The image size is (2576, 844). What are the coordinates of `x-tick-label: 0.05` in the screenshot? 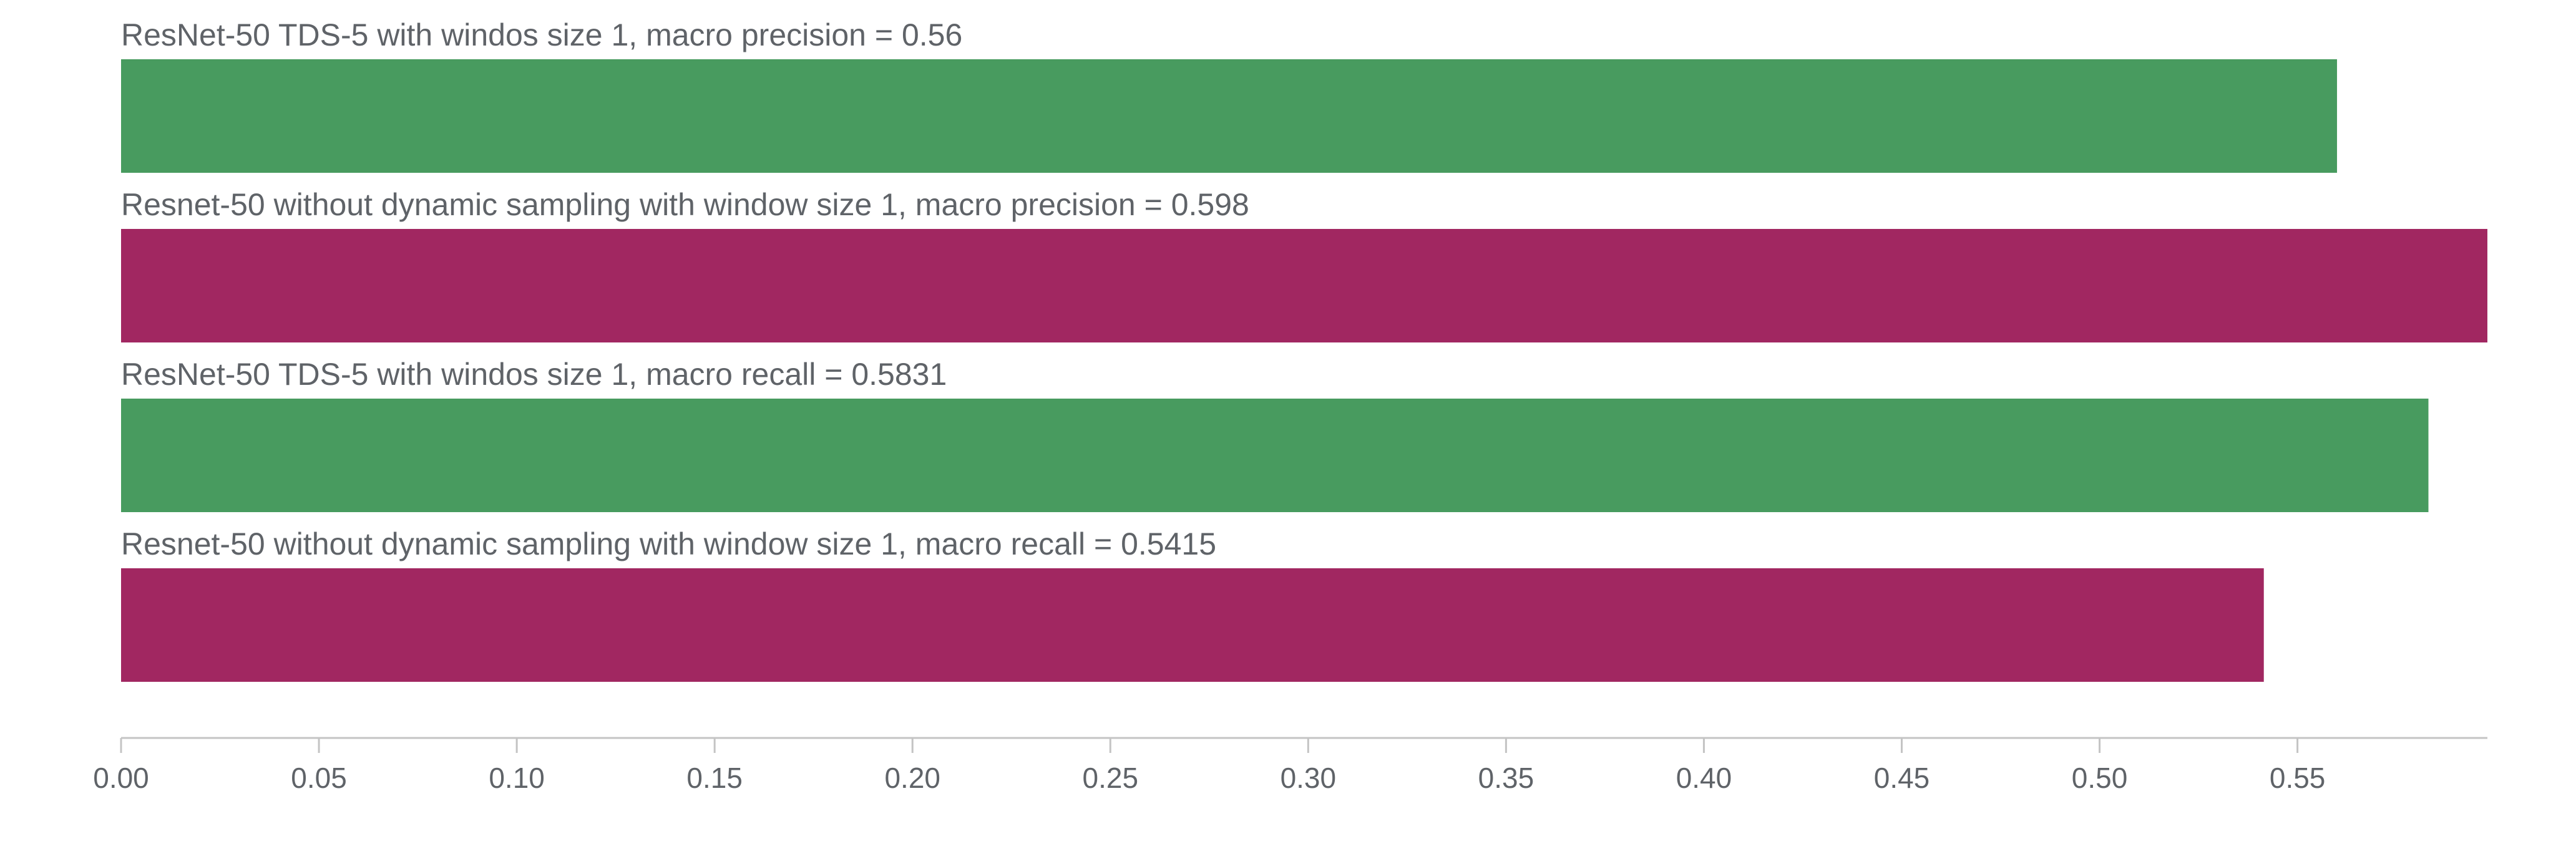 It's located at (319, 778).